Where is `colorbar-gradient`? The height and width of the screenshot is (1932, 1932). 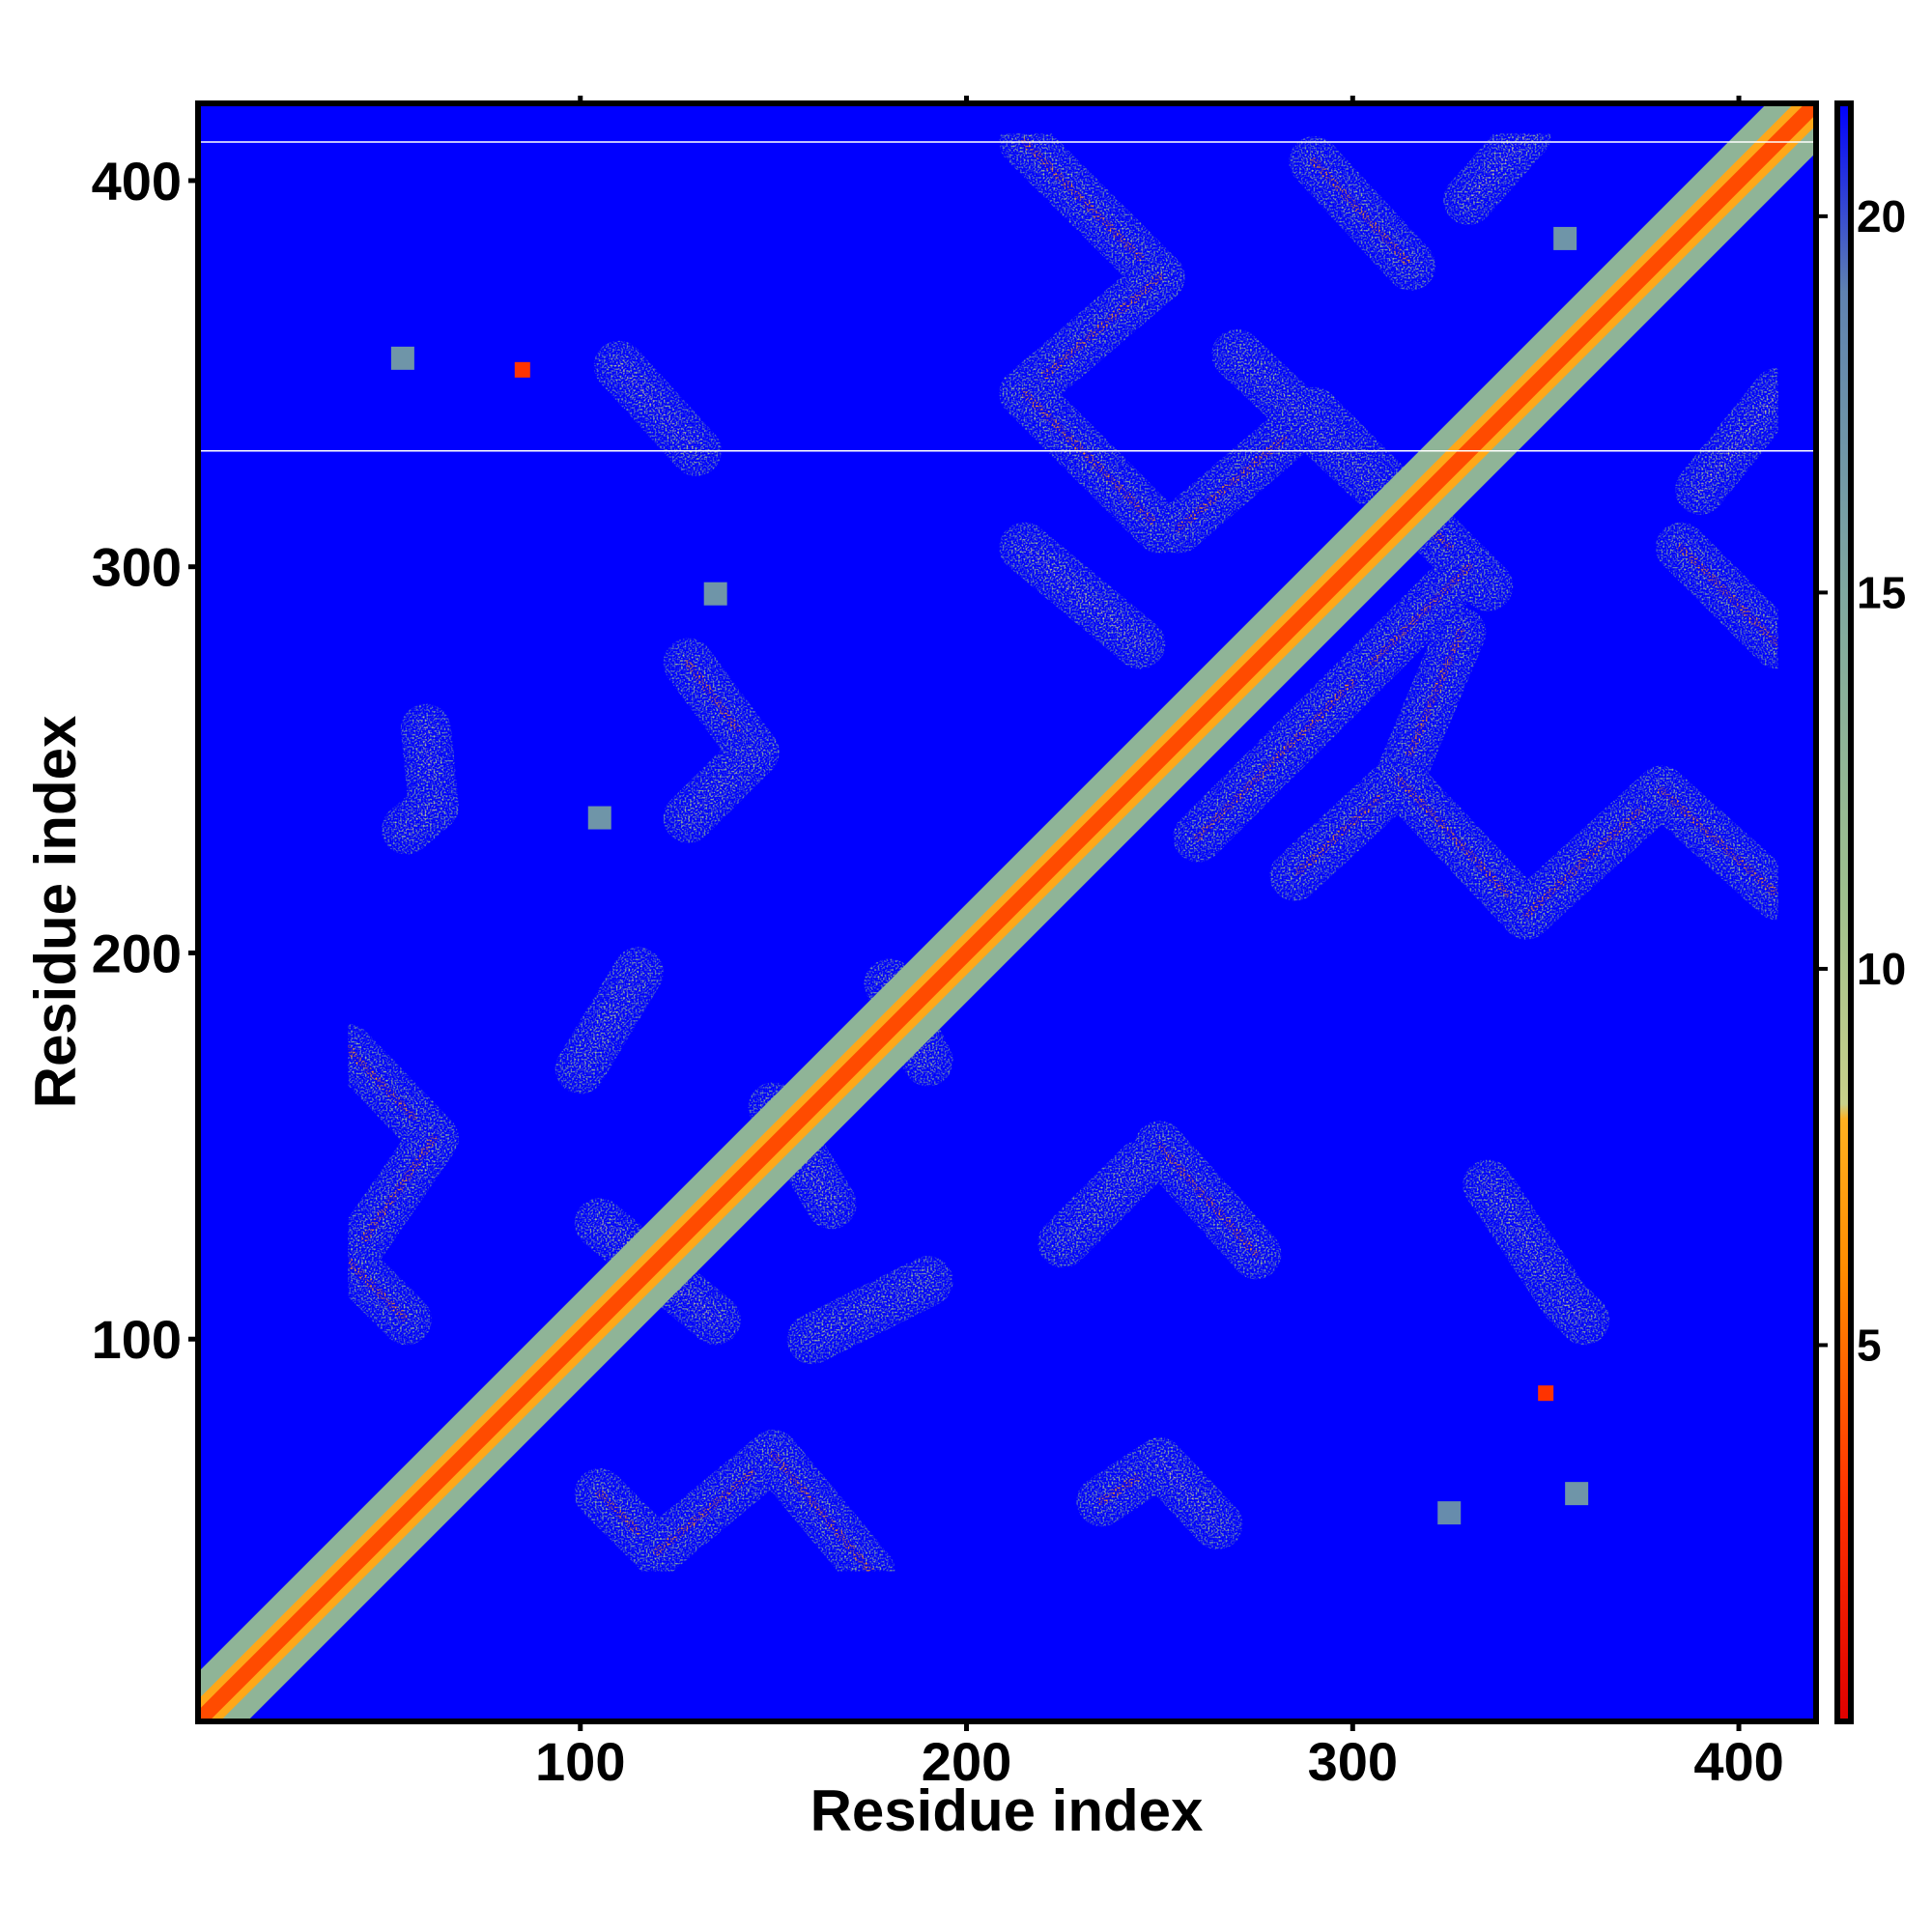
colorbar-gradient is located at coordinates (1844, 912).